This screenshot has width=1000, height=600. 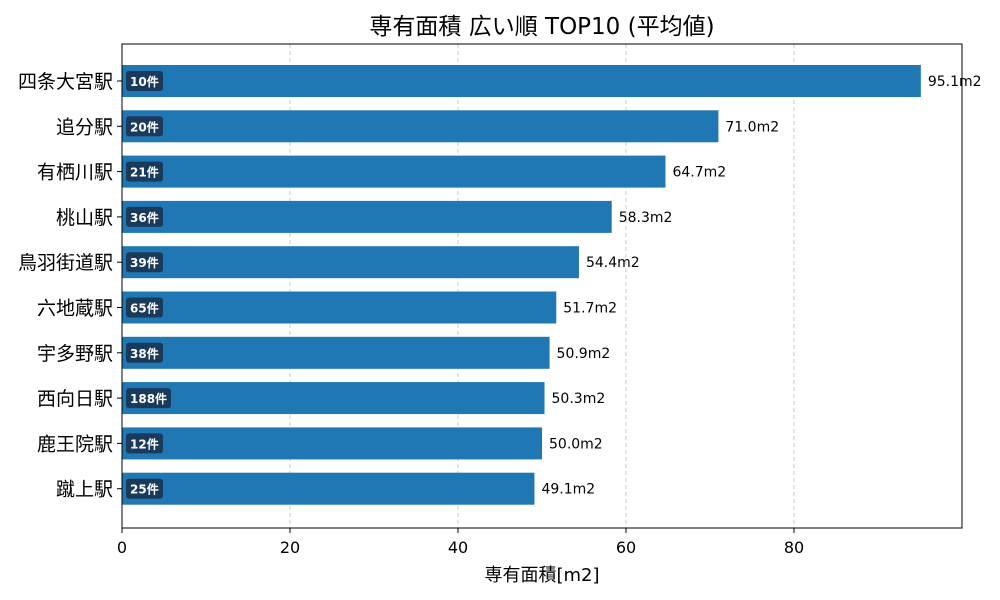 I want to click on count-label: 12件, so click(x=144, y=443).